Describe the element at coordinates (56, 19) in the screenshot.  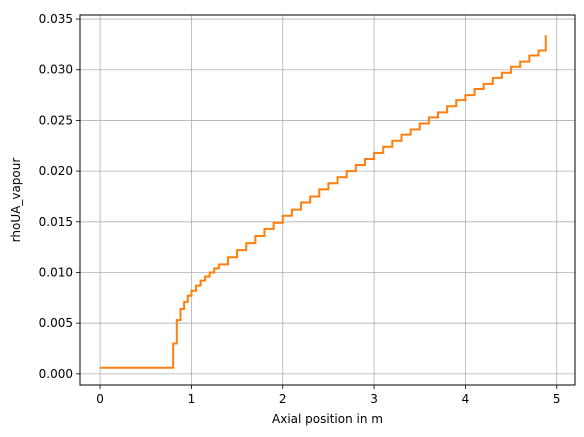
I see `y-tick-label: 0.035` at that location.